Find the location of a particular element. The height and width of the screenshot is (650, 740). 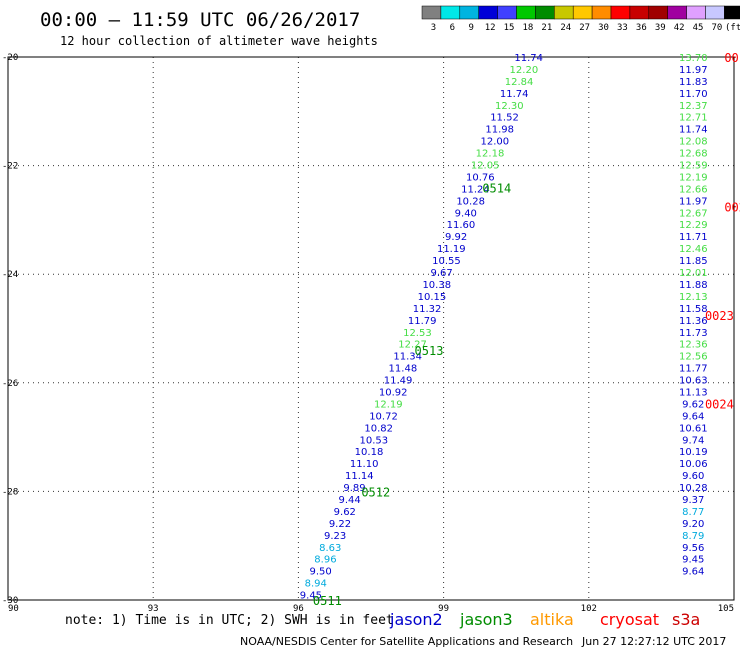

wave-height-label: 13.70 is located at coordinates (693, 58).